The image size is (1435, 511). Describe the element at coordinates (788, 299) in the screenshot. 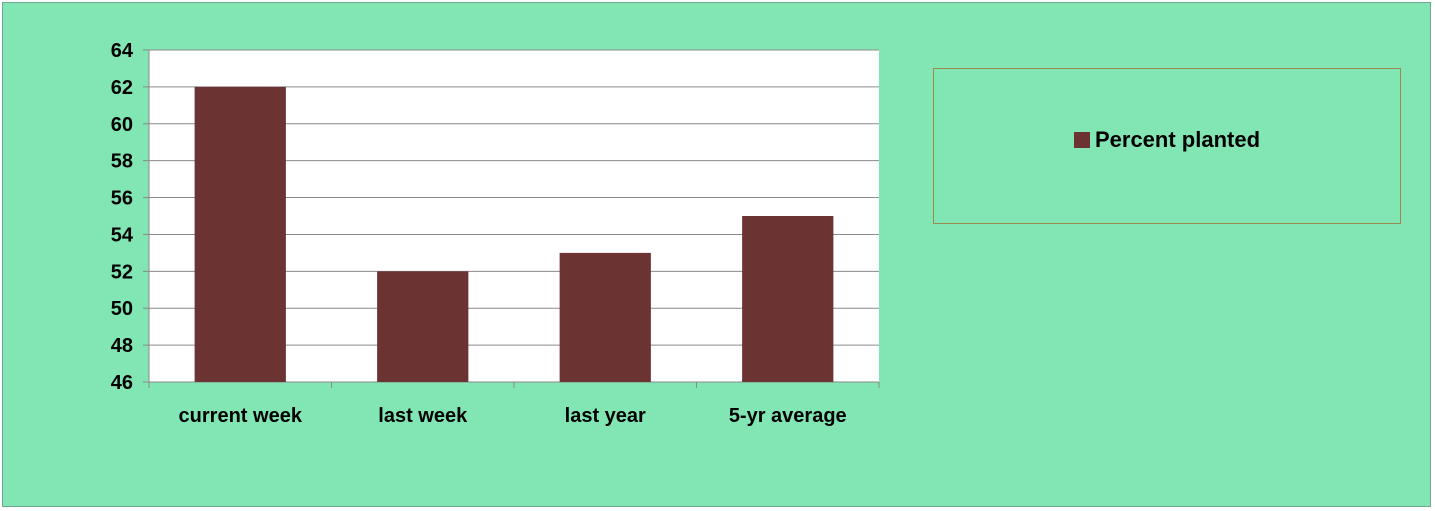

I see `bar-5-yr-average` at that location.